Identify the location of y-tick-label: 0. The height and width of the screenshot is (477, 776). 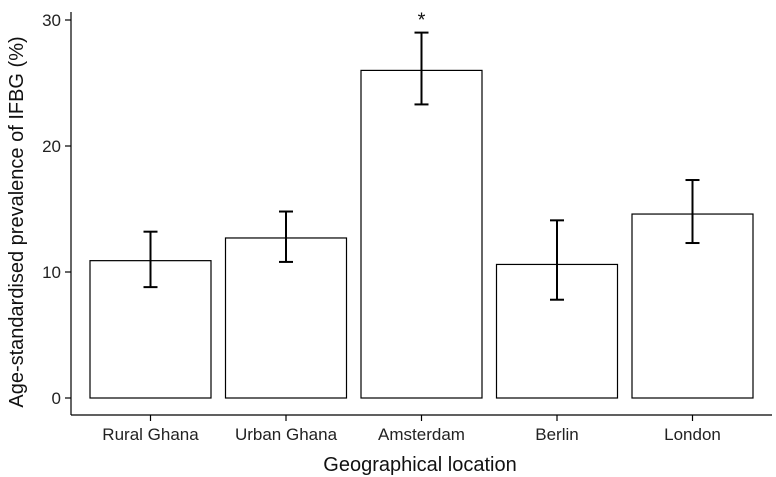
(56, 398).